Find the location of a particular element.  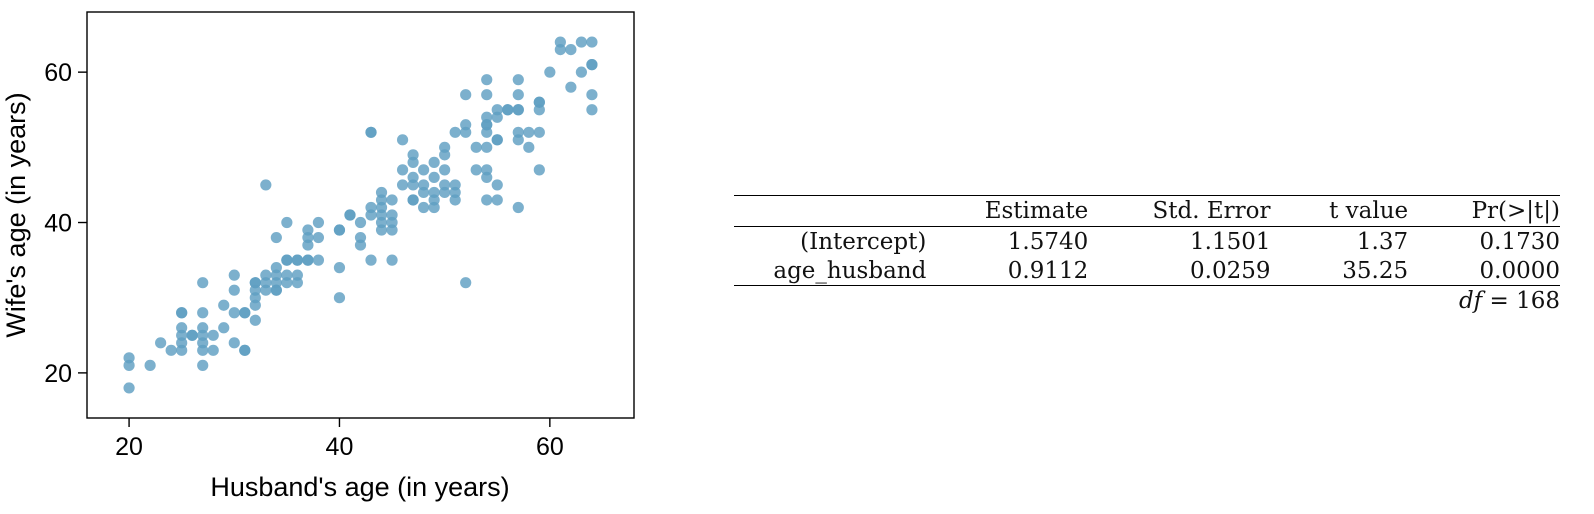

y-axis: 20 40 60 is located at coordinates (65, 223).